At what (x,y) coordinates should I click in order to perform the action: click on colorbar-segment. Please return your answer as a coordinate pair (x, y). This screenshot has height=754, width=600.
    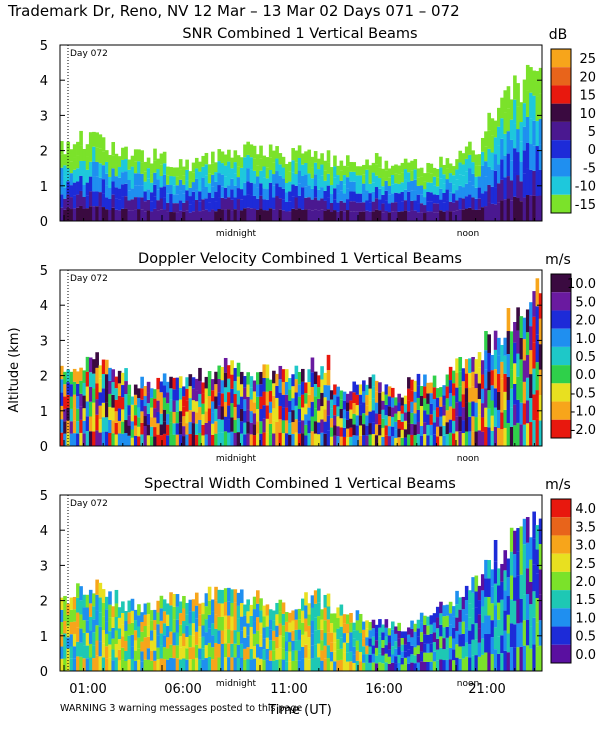
    Looking at the image, I should click on (561, 562).